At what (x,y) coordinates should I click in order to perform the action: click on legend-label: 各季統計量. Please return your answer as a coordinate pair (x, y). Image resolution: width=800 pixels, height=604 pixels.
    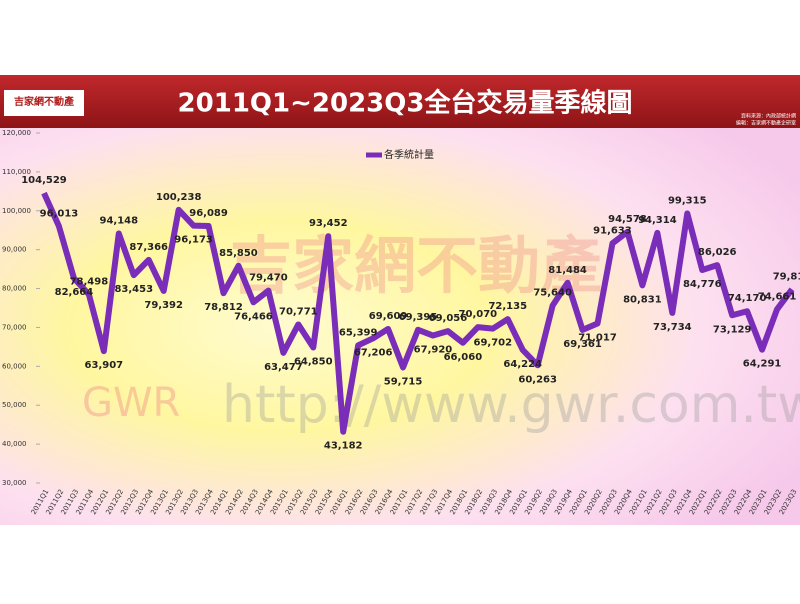
    Looking at the image, I should click on (409, 154).